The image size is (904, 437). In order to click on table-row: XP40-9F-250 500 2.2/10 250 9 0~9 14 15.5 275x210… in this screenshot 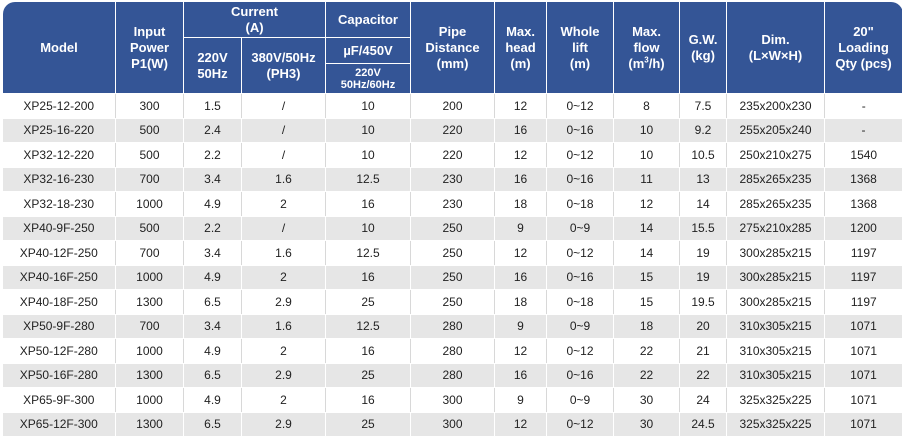, I will do `click(453, 228)`.